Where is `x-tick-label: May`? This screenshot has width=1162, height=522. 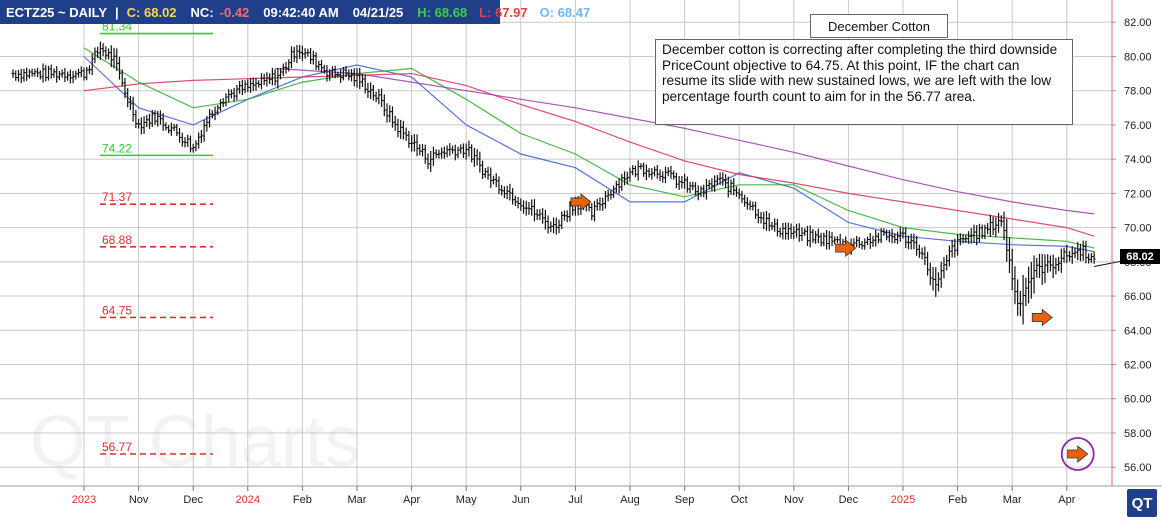 x-tick-label: May is located at coordinates (466, 500).